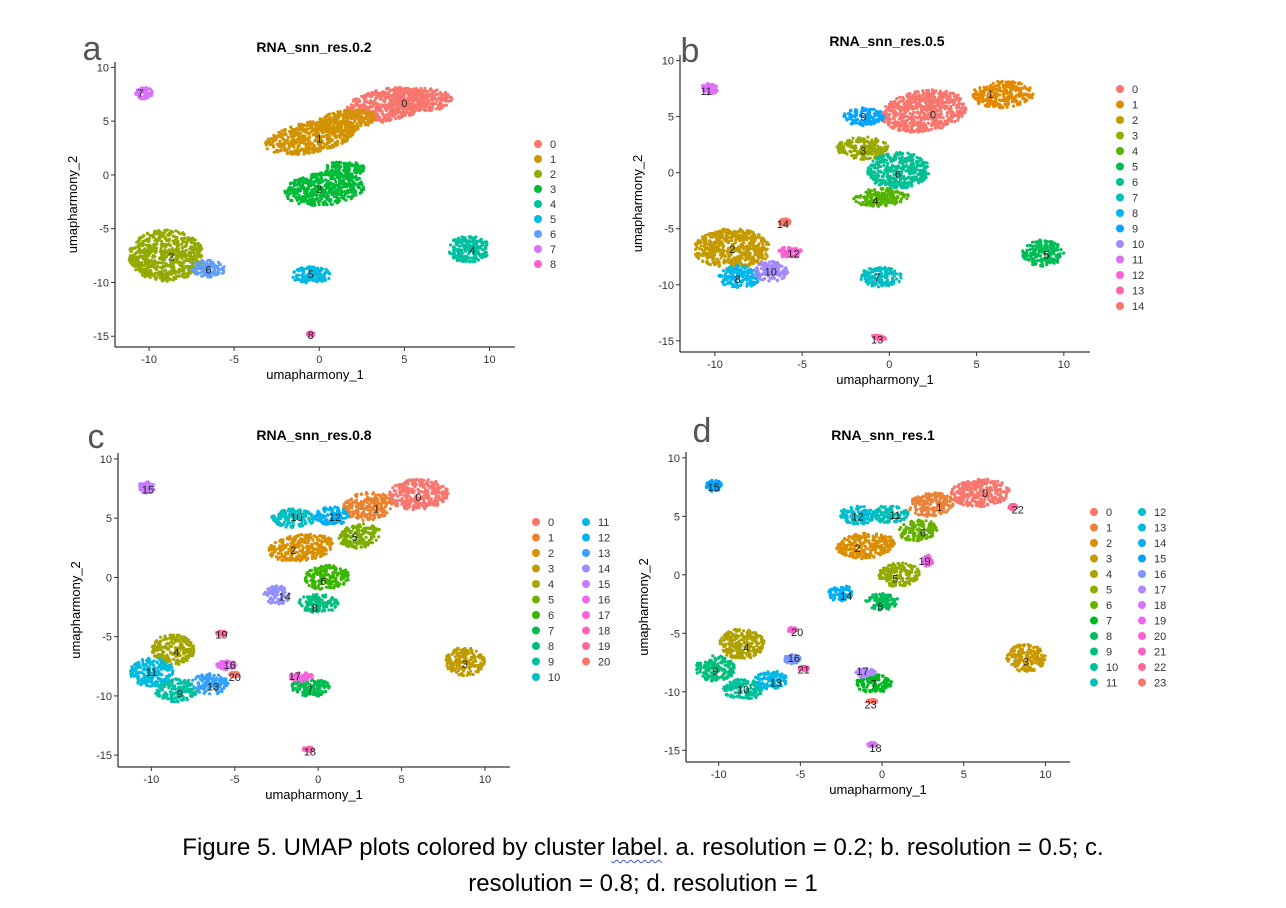 The image size is (1286, 908). I want to click on scatter-points, so click(879, 210).